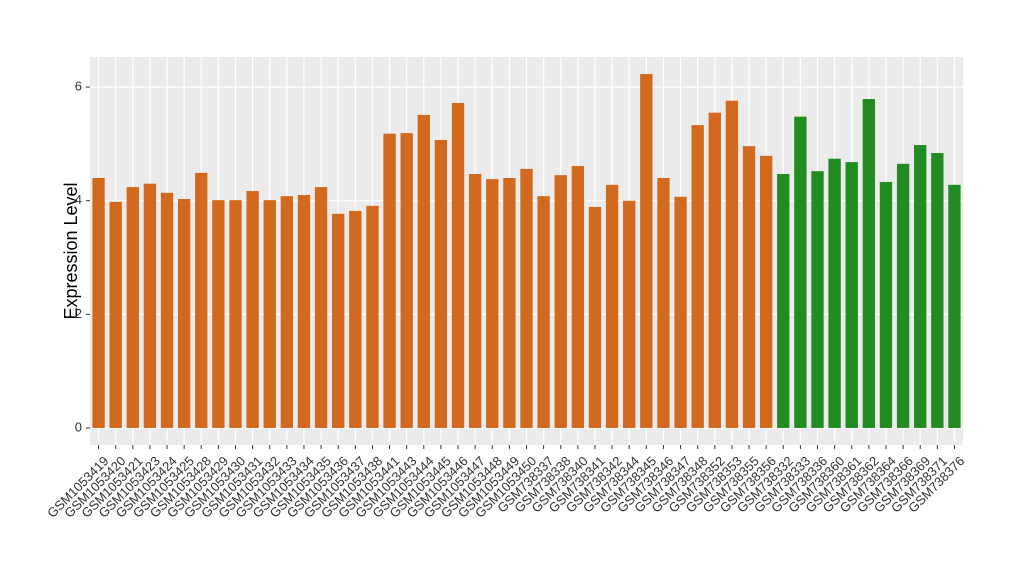 The width and height of the screenshot is (1020, 580). I want to click on y-tick-label: 0, so click(78, 426).